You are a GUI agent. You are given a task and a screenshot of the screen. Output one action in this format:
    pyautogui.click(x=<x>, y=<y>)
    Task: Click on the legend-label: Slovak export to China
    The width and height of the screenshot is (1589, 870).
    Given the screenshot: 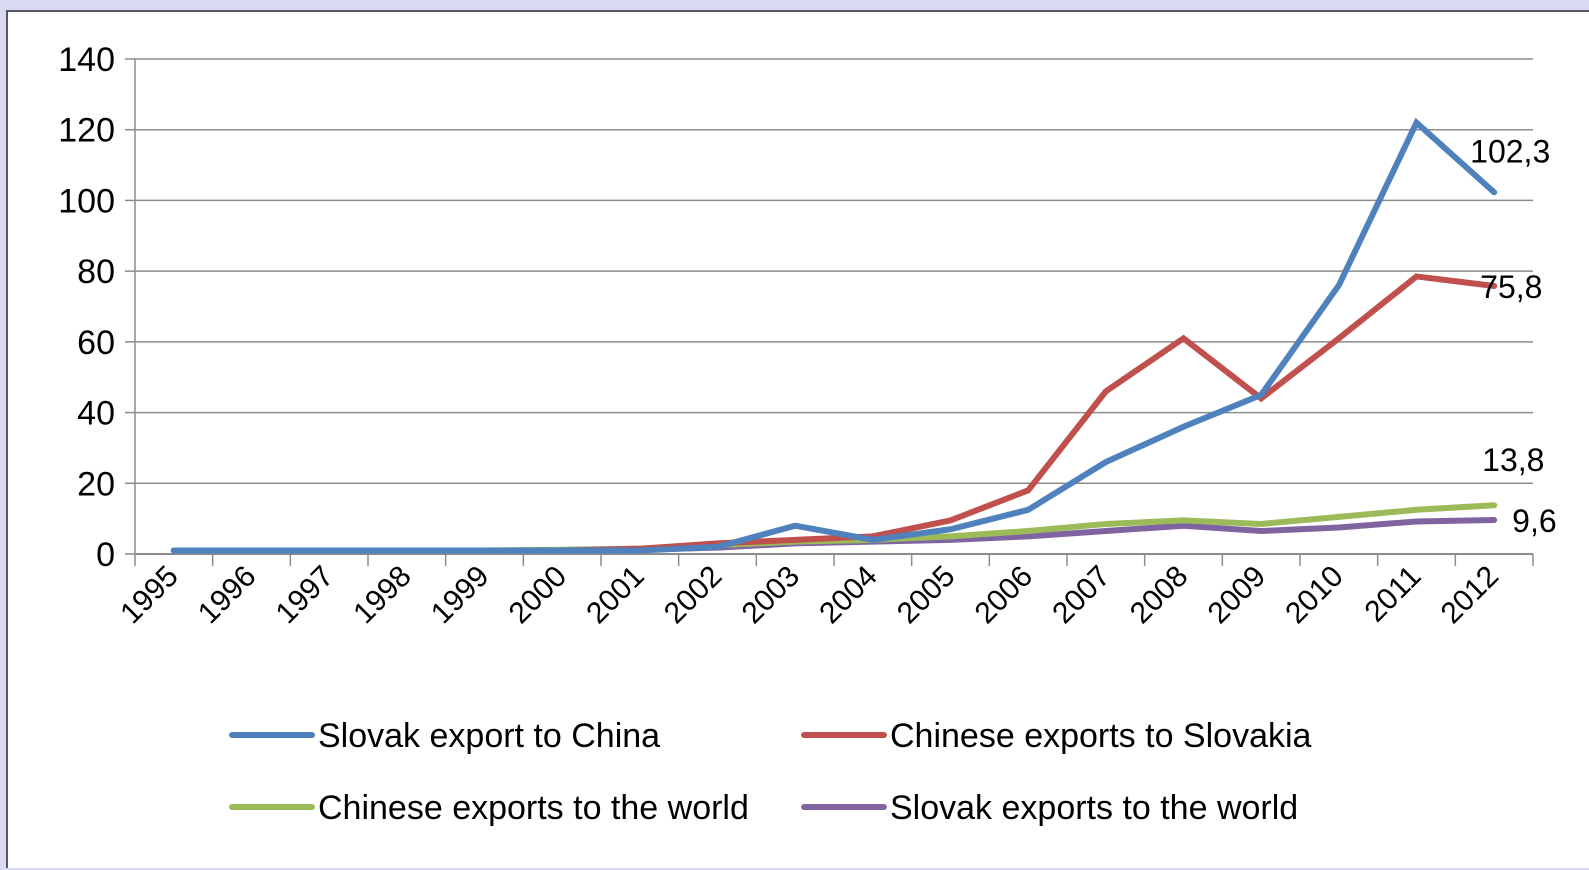 What is the action you would take?
    pyautogui.click(x=489, y=736)
    